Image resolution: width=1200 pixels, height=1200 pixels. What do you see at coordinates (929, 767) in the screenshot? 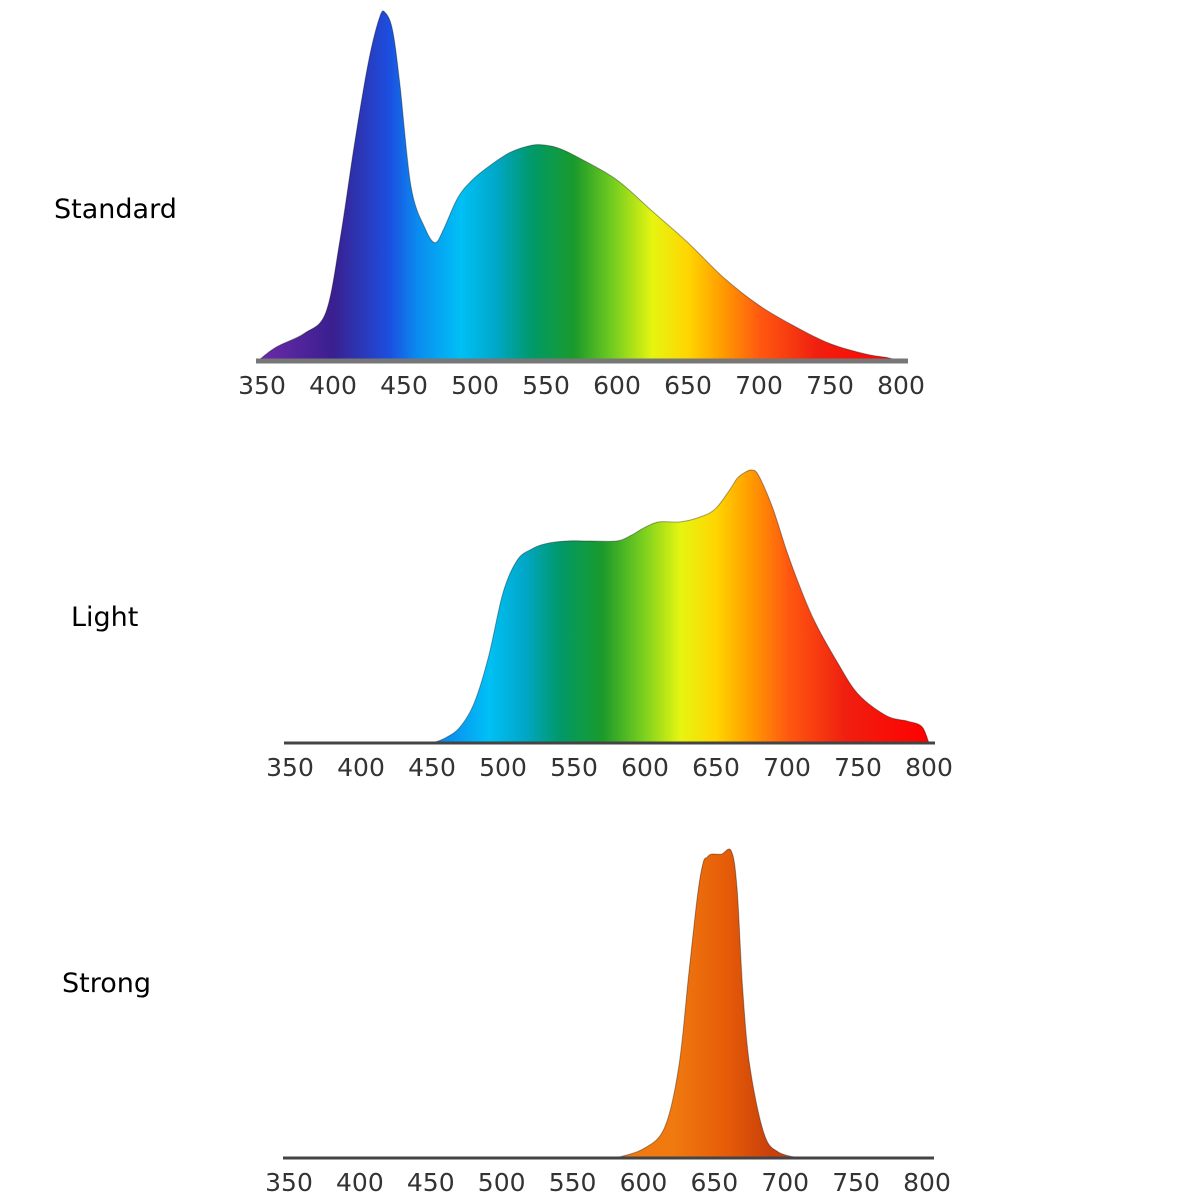
I see `tick-label-light-800: 800` at bounding box center [929, 767].